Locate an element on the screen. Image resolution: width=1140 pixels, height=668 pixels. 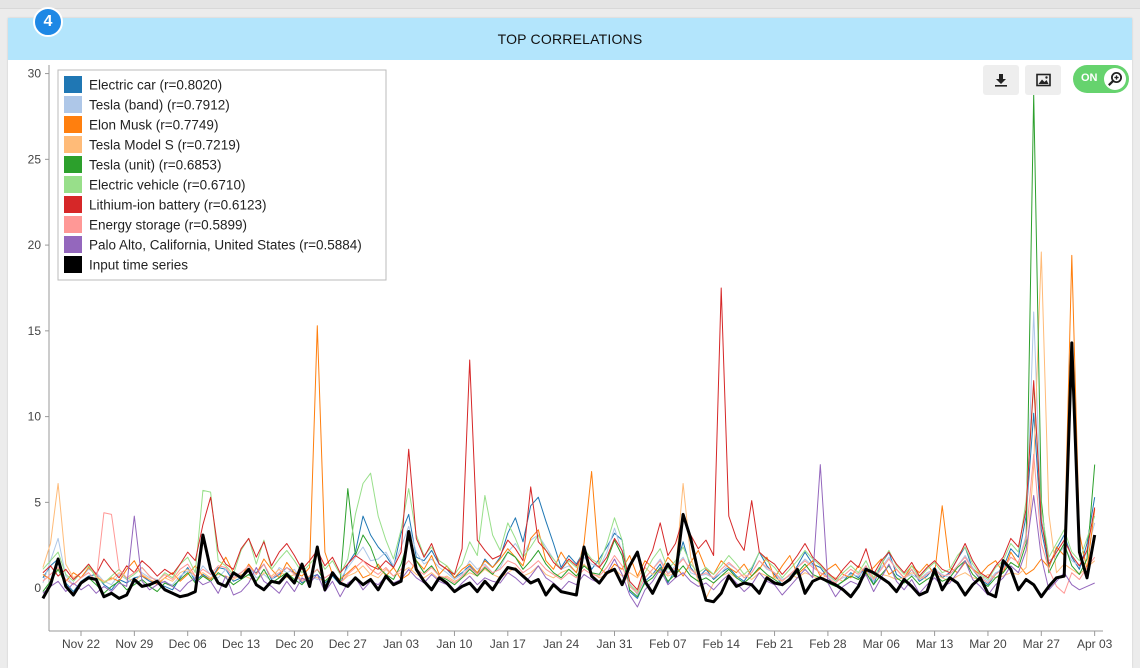
legend-box is located at coordinates (222, 175).